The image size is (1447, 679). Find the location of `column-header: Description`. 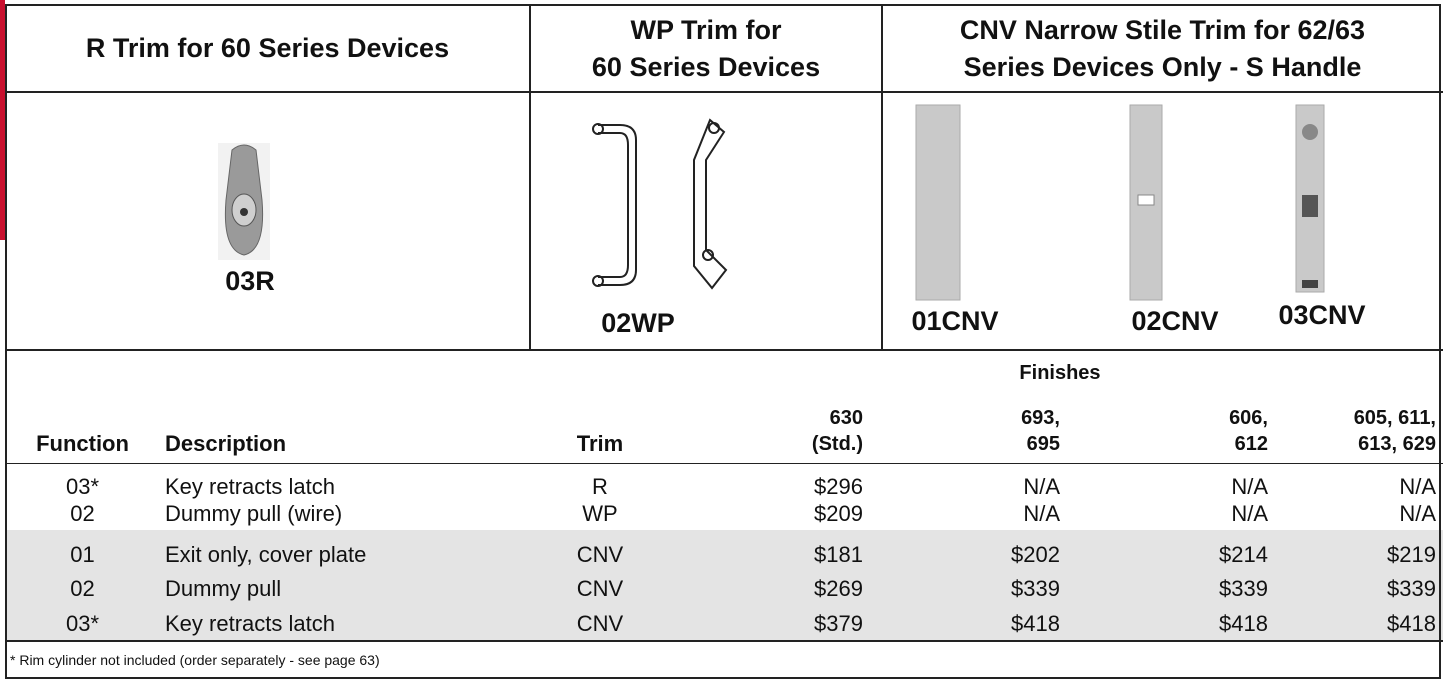

column-header: Description is located at coordinates (226, 443).